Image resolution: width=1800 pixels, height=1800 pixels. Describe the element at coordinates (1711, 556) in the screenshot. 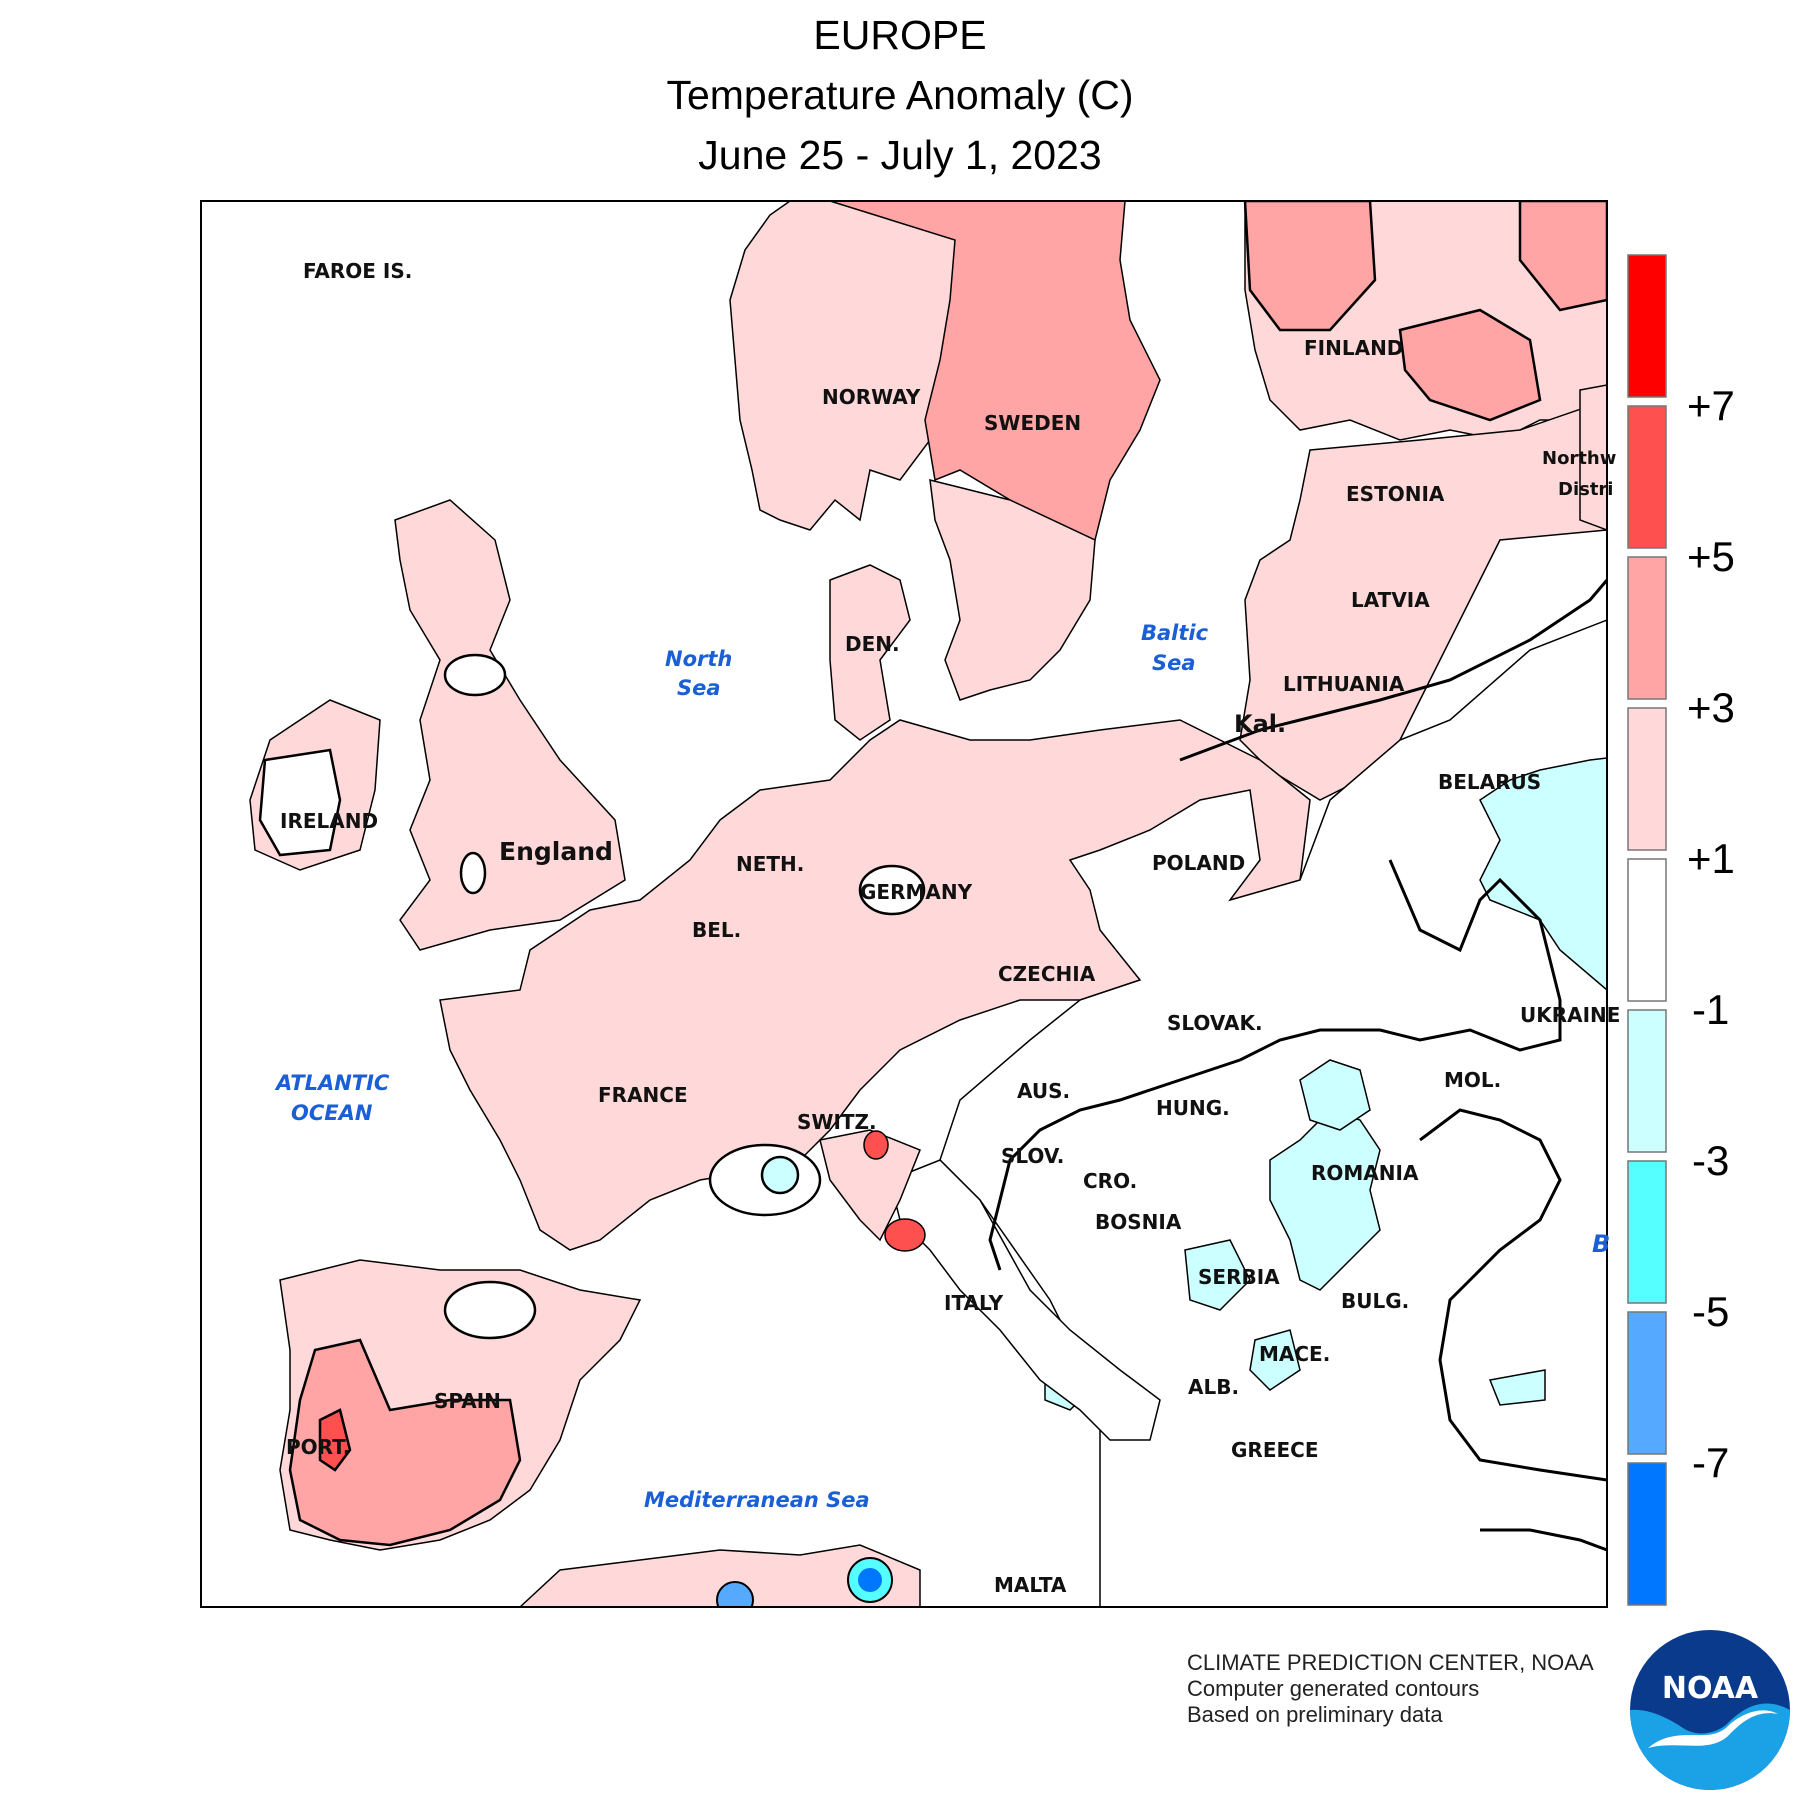

I see `legend-label-p5: +5` at that location.